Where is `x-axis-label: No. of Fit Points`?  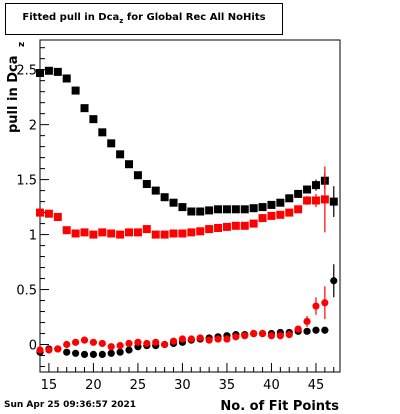
x-axis-label: No. of Fit Points is located at coordinates (279, 406).